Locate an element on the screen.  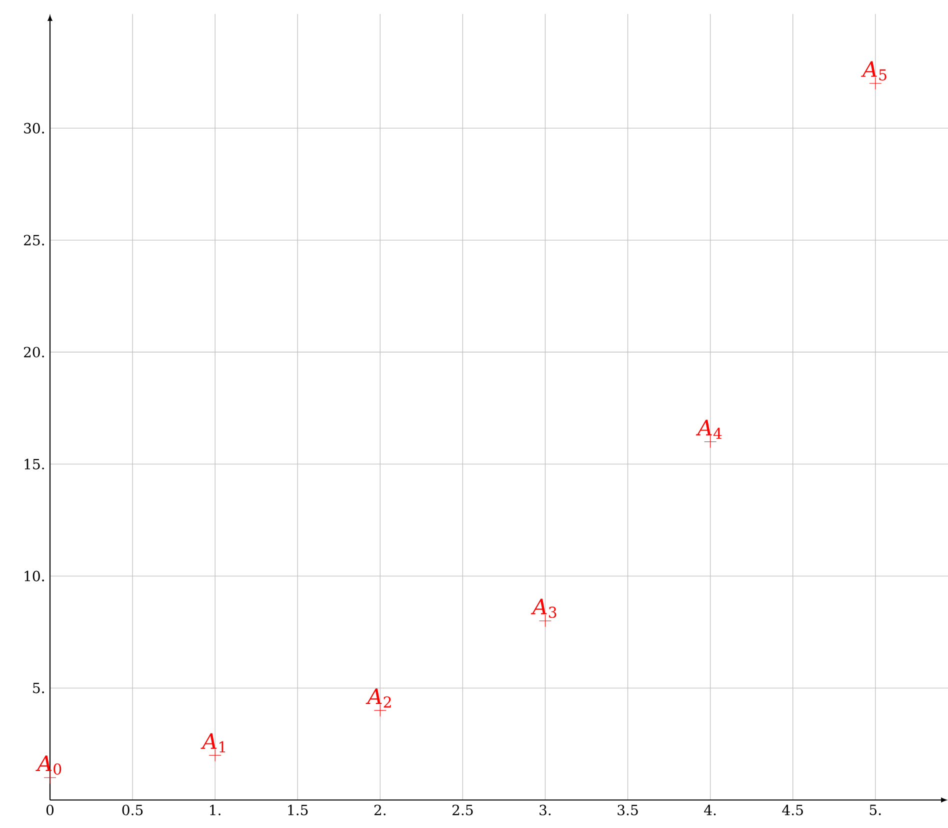
x-tick-label: 0.5 is located at coordinates (132, 810).